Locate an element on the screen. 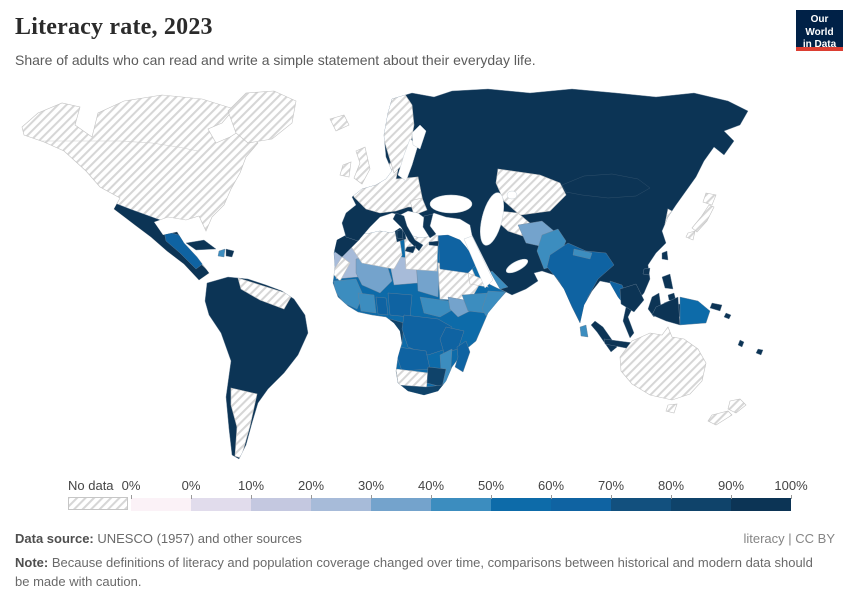 The image size is (850, 600). region-ireland is located at coordinates (345, 169).